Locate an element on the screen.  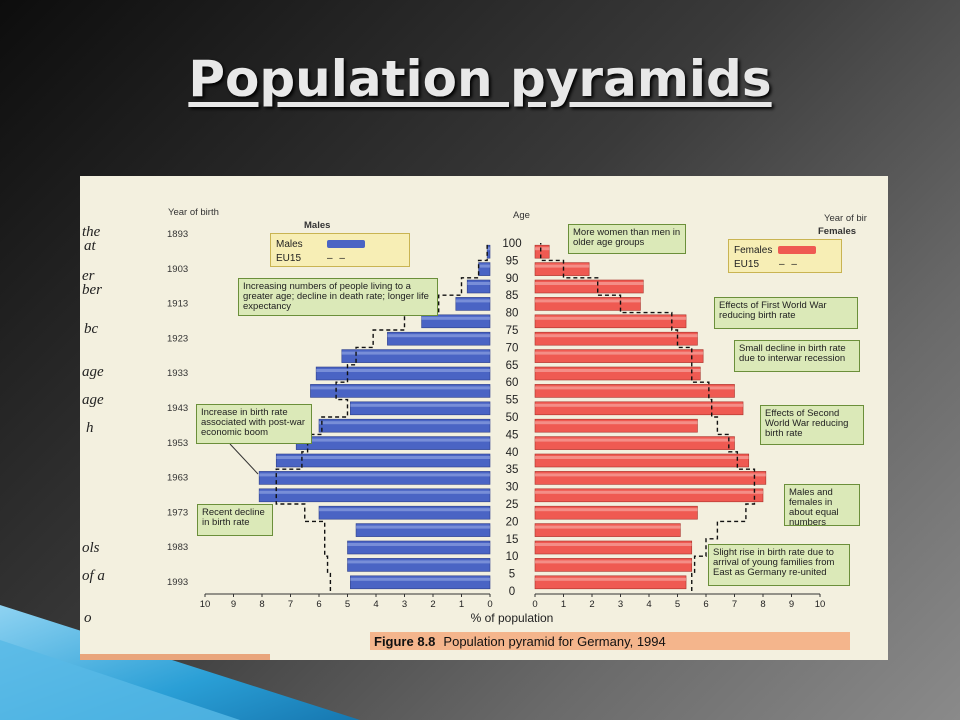
age-tick-label: 20 is located at coordinates (512, 522).